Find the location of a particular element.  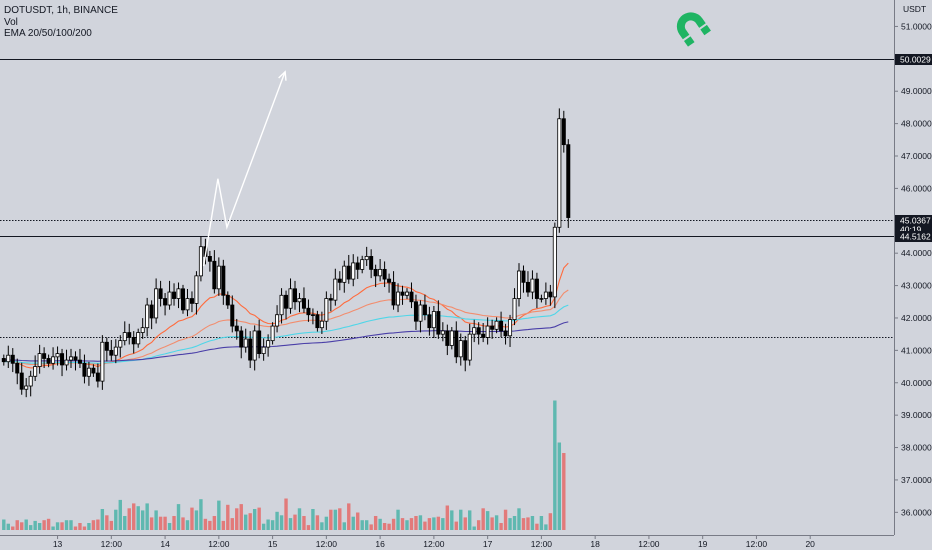

projection-arrowhead is located at coordinates (282, 75).